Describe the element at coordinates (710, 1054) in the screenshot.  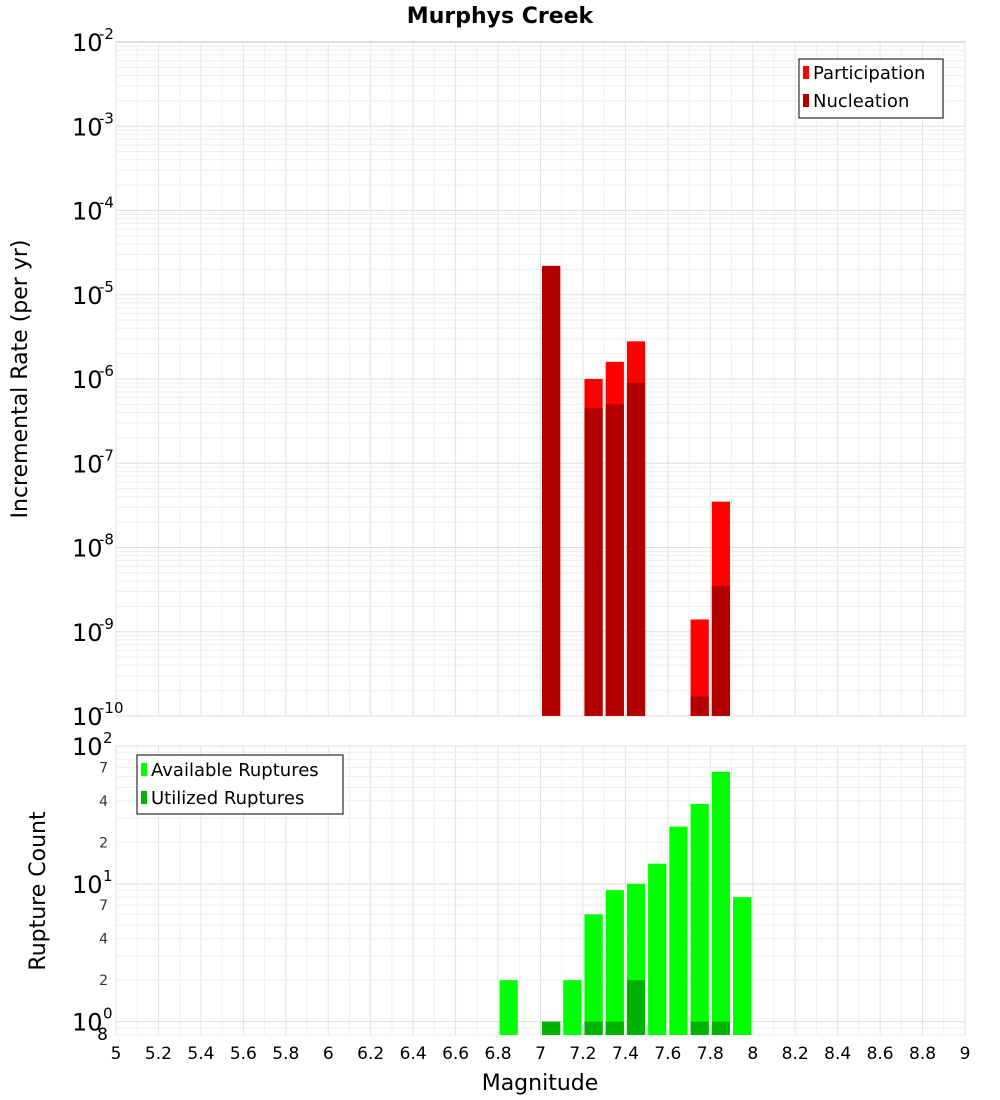
I see `x-tick-label: 7.8` at that location.